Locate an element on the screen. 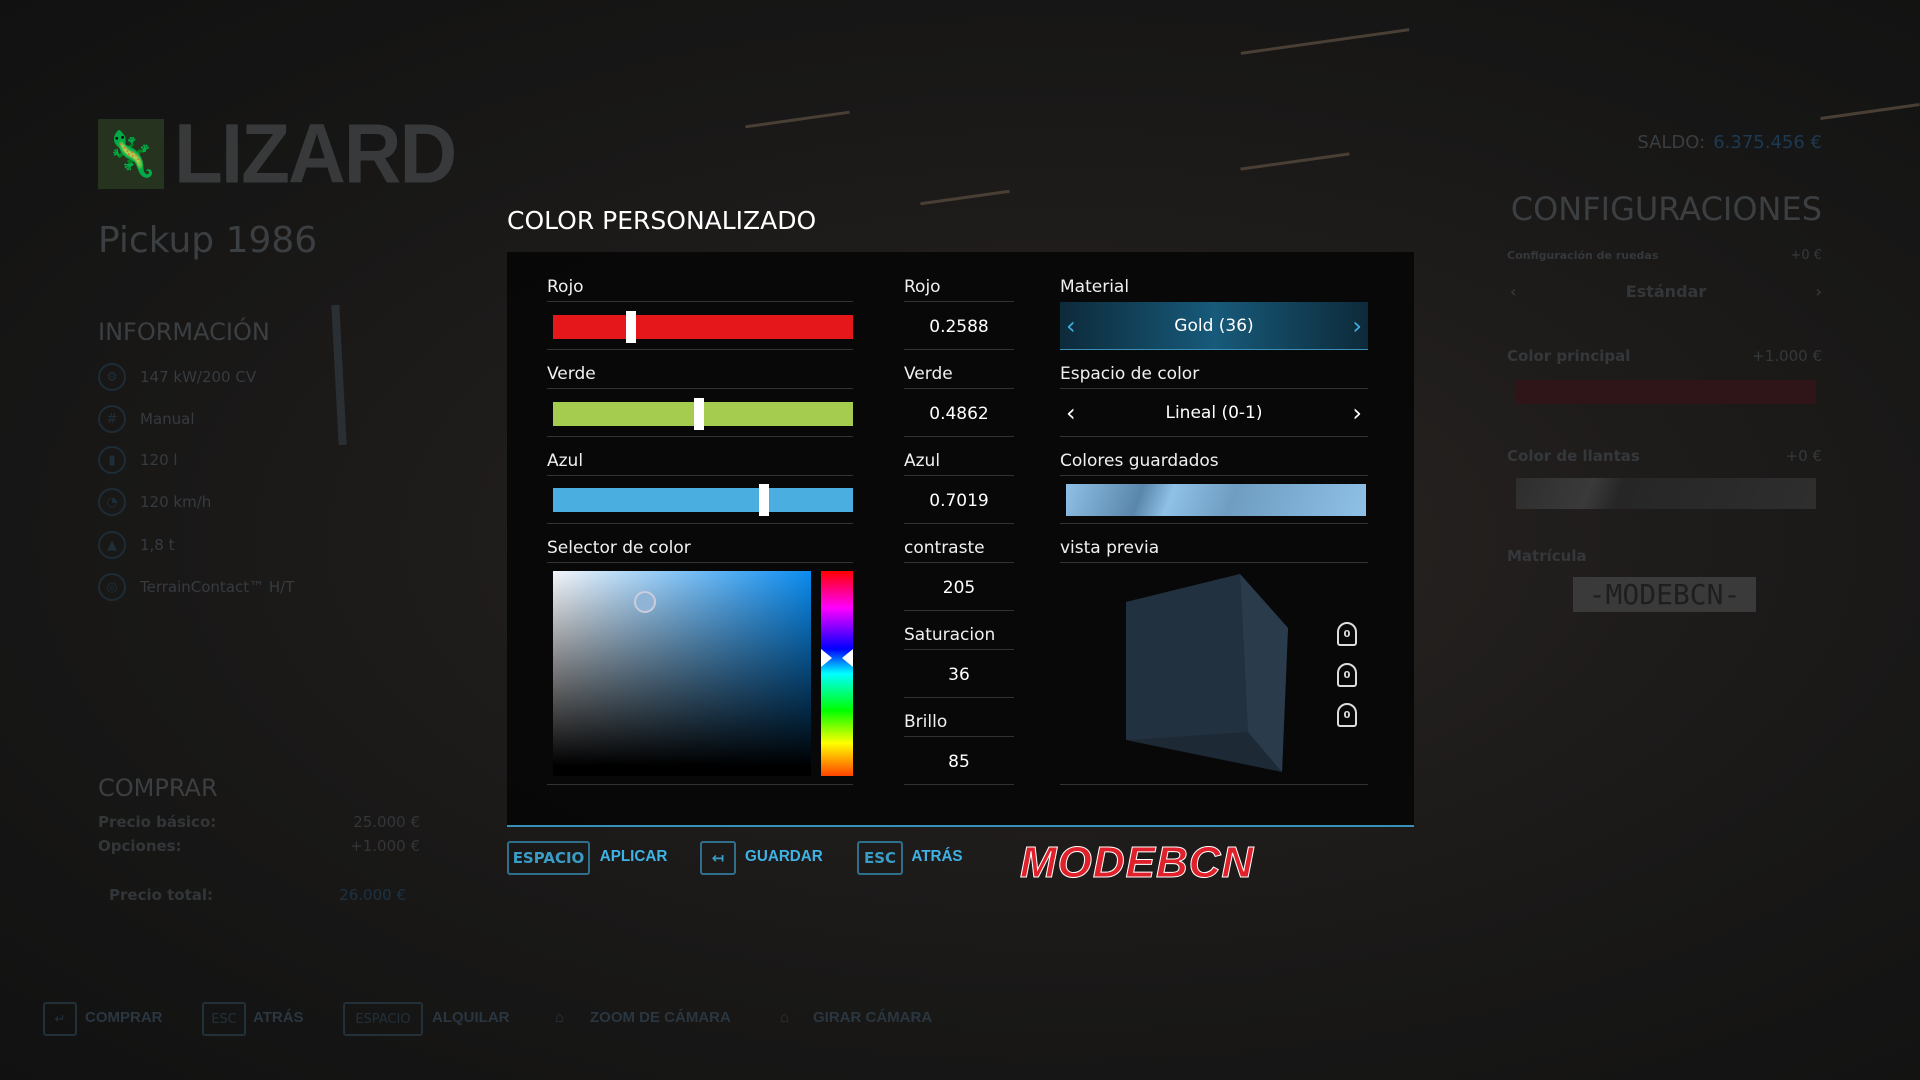 This screenshot has width=1920, height=1080. plate-label: Matrícula is located at coordinates (1547, 556).